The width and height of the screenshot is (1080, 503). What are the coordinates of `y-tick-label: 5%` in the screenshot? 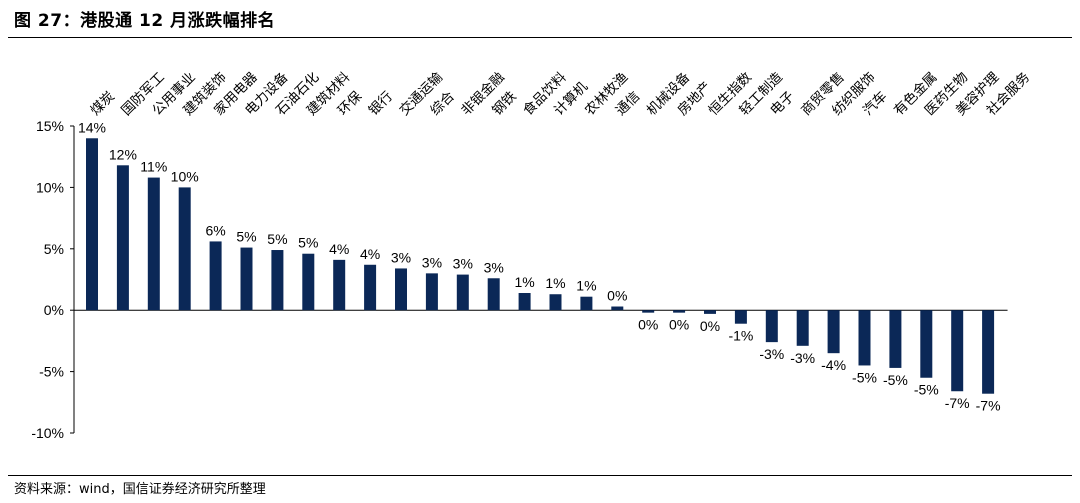 It's located at (54, 249).